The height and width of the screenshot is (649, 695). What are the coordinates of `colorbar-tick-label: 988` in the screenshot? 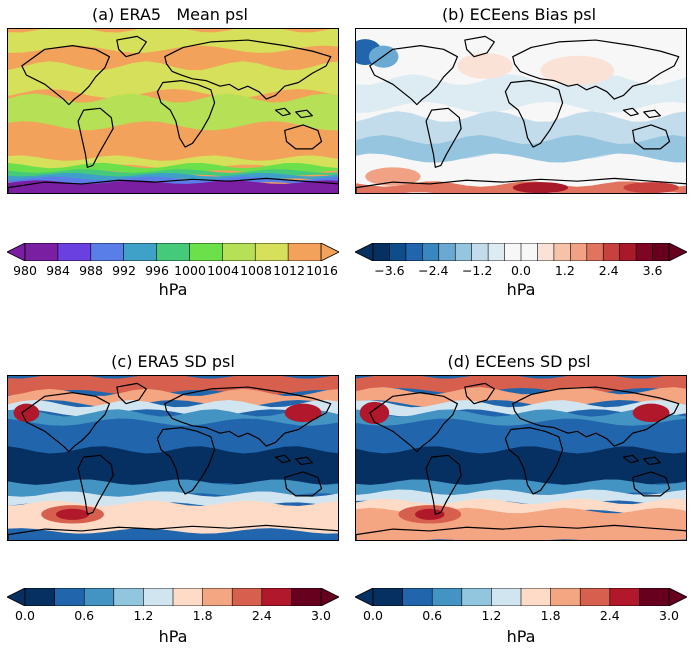 It's located at (91, 270).